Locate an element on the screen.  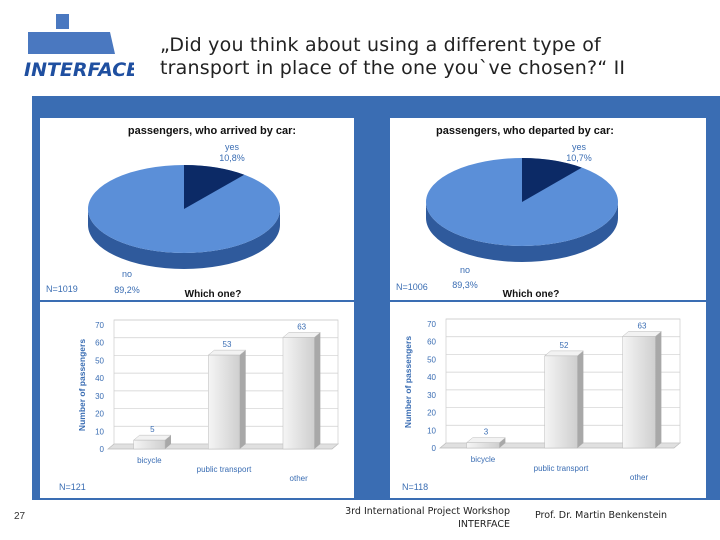
bar-value-label: 5 is located at coordinates (152, 429).